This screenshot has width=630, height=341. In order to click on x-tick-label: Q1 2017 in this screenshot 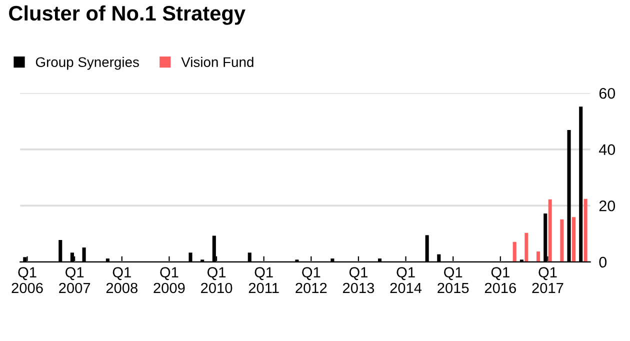, I will do `click(548, 280)`.